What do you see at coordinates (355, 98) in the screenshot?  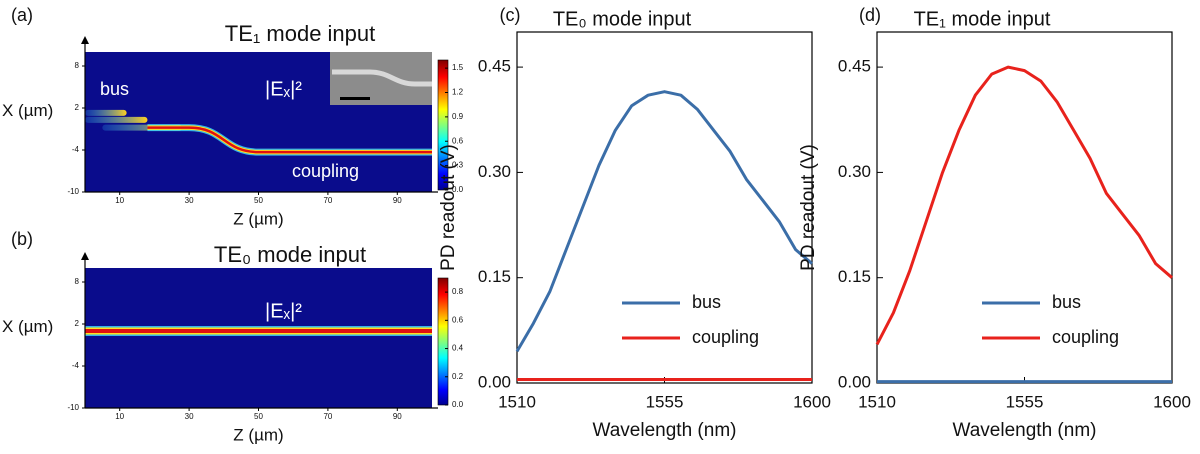 I see `sem-scalebar` at bounding box center [355, 98].